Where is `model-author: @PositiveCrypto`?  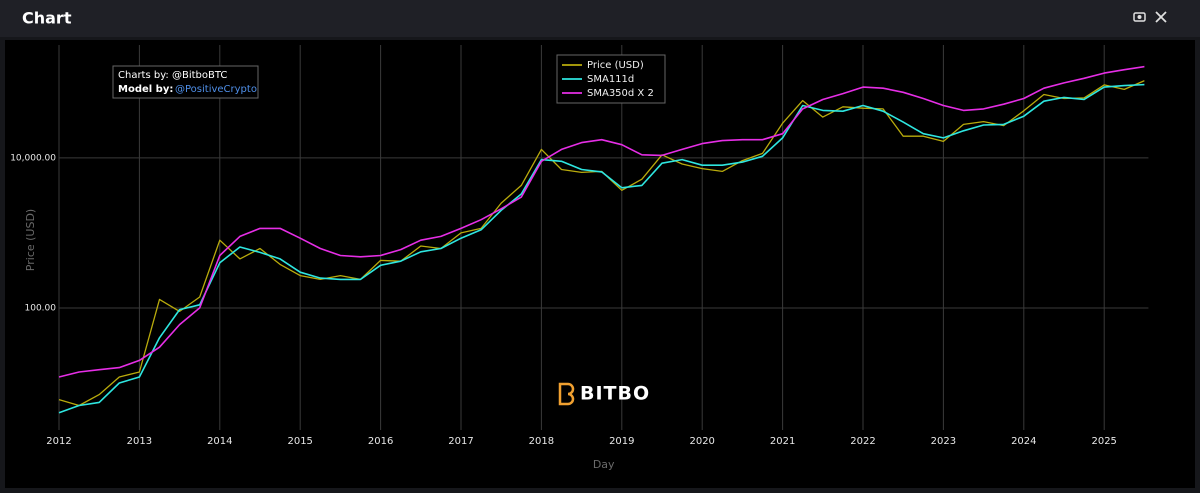
model-author: @PositiveCrypto is located at coordinates (216, 89).